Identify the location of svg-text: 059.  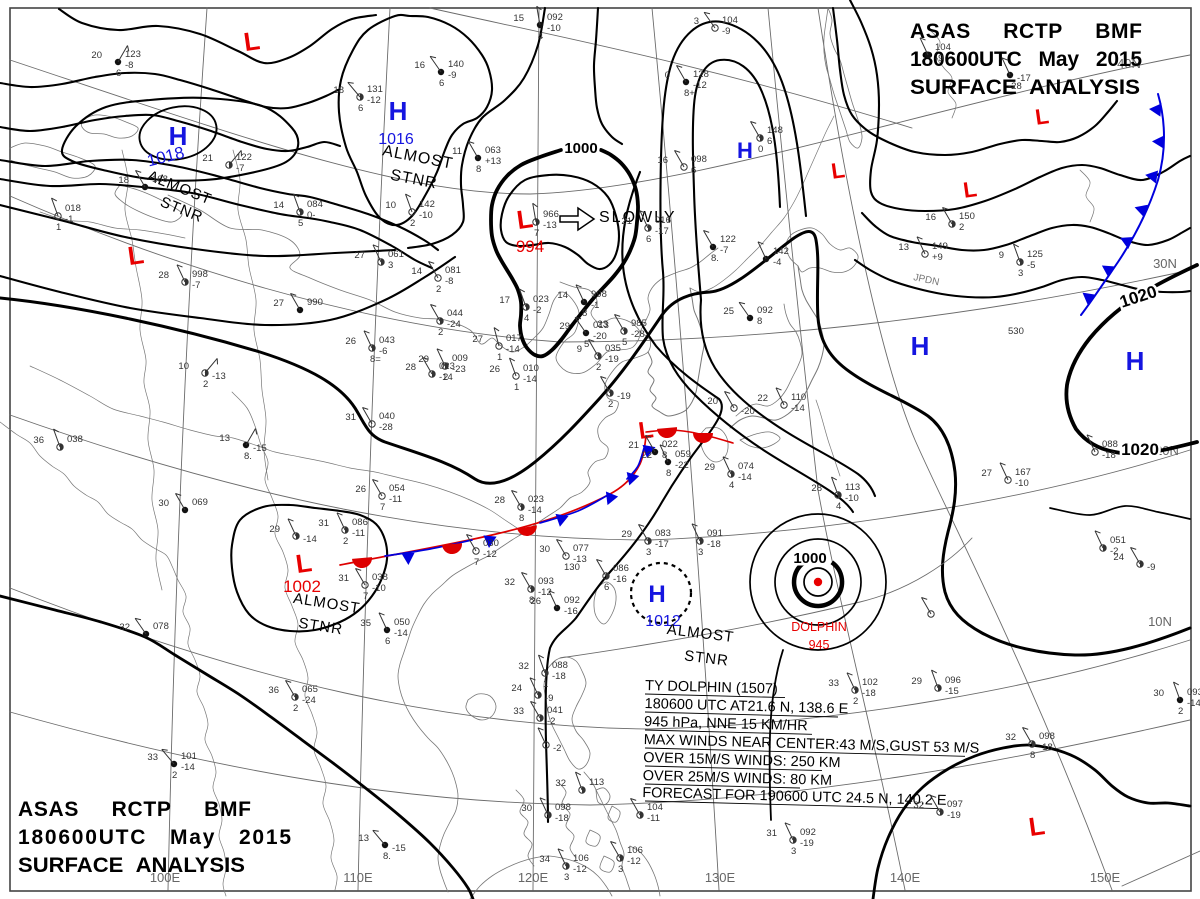
(683, 454).